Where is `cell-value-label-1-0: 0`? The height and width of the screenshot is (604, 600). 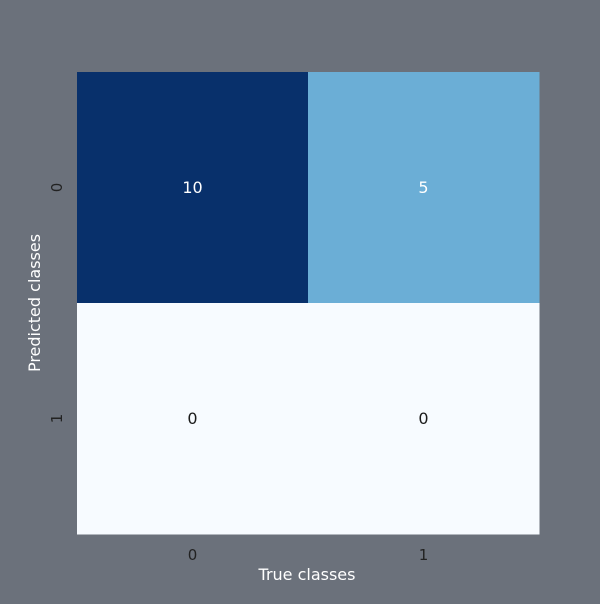 cell-value-label-1-0: 0 is located at coordinates (192, 418).